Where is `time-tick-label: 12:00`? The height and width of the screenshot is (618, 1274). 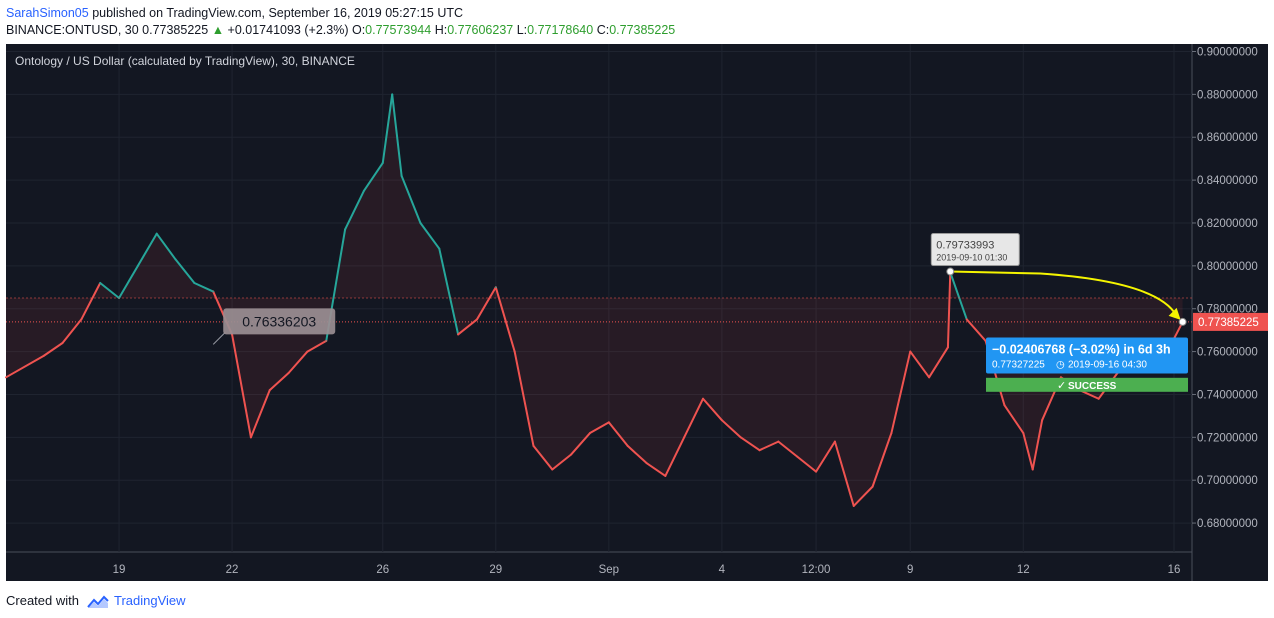 time-tick-label: 12:00 is located at coordinates (816, 570).